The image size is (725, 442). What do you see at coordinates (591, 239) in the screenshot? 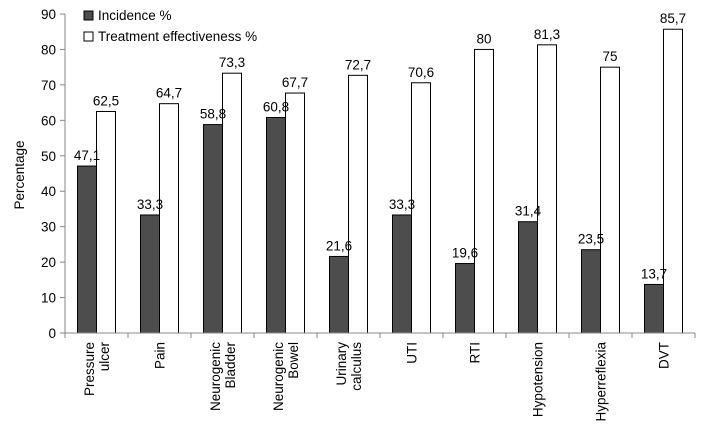
I see `incidence-value-label: 23,5` at bounding box center [591, 239].